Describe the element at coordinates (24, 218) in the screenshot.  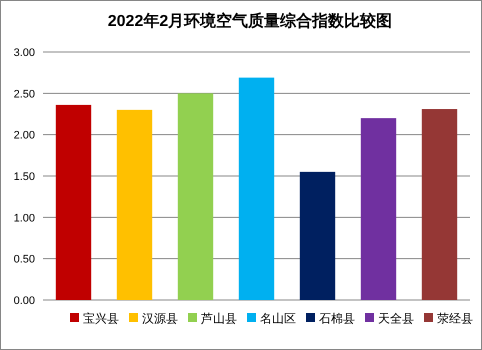
I see `y-tick-label: 1.00` at that location.